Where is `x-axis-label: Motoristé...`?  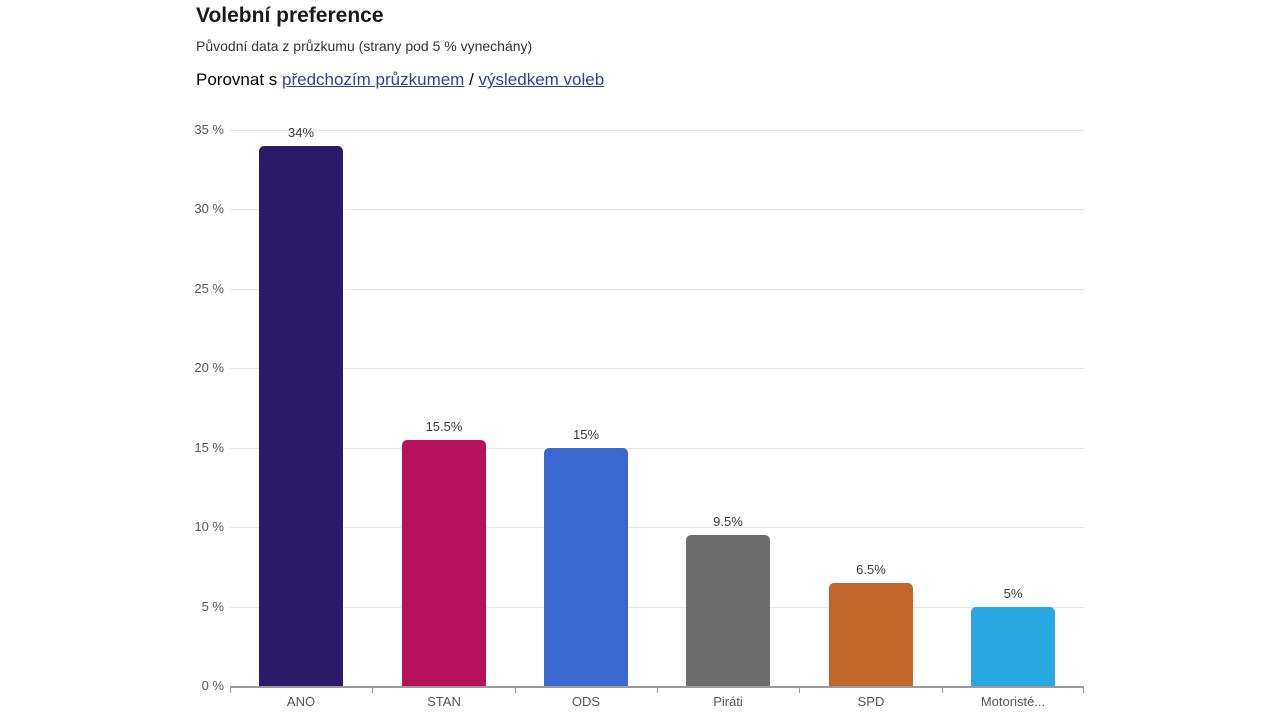 x-axis-label: Motoristé... is located at coordinates (1013, 701).